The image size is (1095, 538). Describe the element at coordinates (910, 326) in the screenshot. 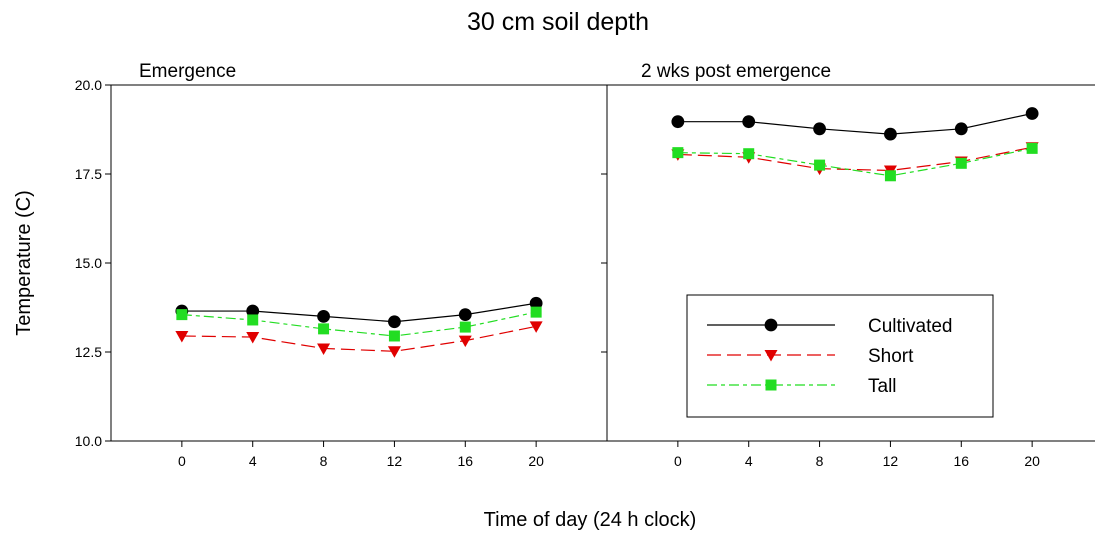

I see `legend-label: Cultivated` at that location.